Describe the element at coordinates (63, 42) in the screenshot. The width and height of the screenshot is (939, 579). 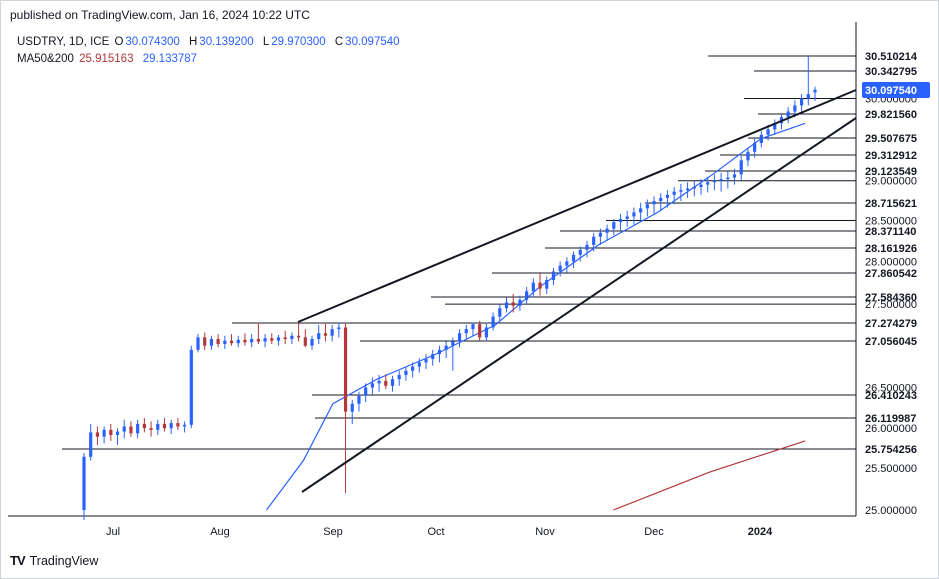
I see `legend-symbol: USDTRY, 1D, ICE` at that location.